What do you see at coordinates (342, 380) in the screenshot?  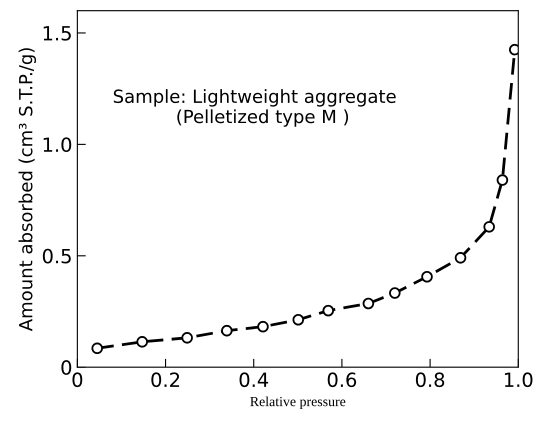 I see `x-tick-label: 0.6` at bounding box center [342, 380].